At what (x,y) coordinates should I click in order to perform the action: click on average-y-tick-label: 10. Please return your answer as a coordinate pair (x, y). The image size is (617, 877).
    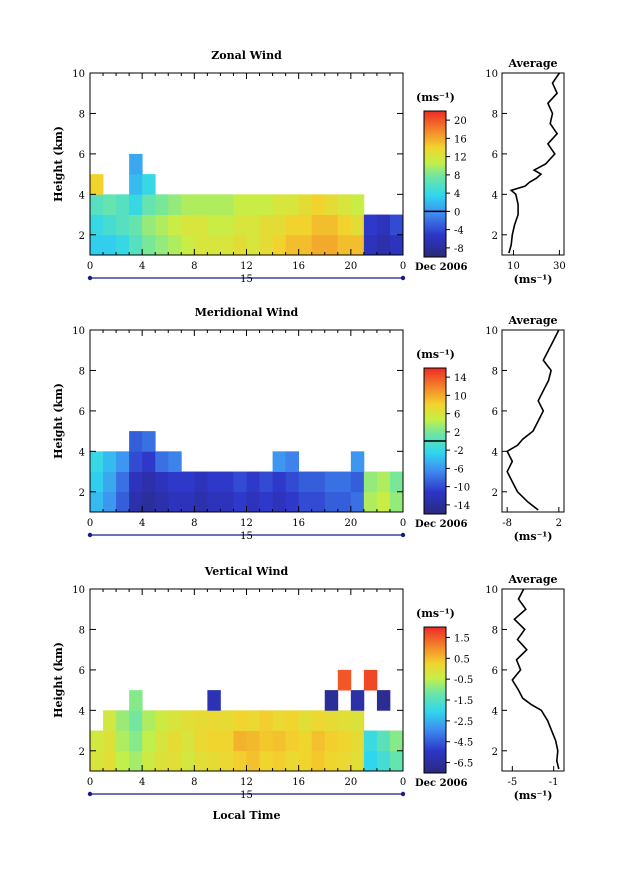
    Looking at the image, I should click on (491, 331).